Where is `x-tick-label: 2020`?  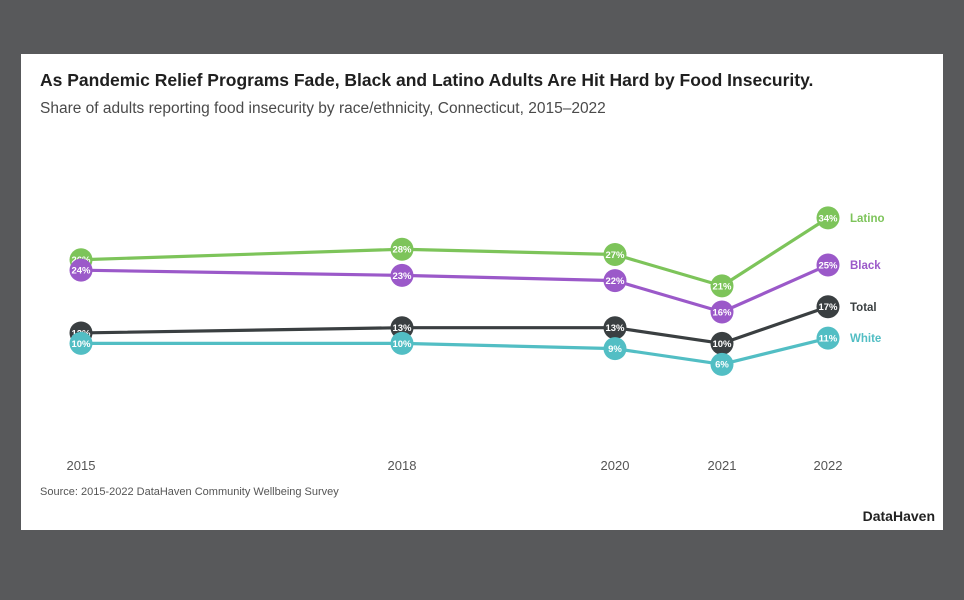 x-tick-label: 2020 is located at coordinates (615, 465).